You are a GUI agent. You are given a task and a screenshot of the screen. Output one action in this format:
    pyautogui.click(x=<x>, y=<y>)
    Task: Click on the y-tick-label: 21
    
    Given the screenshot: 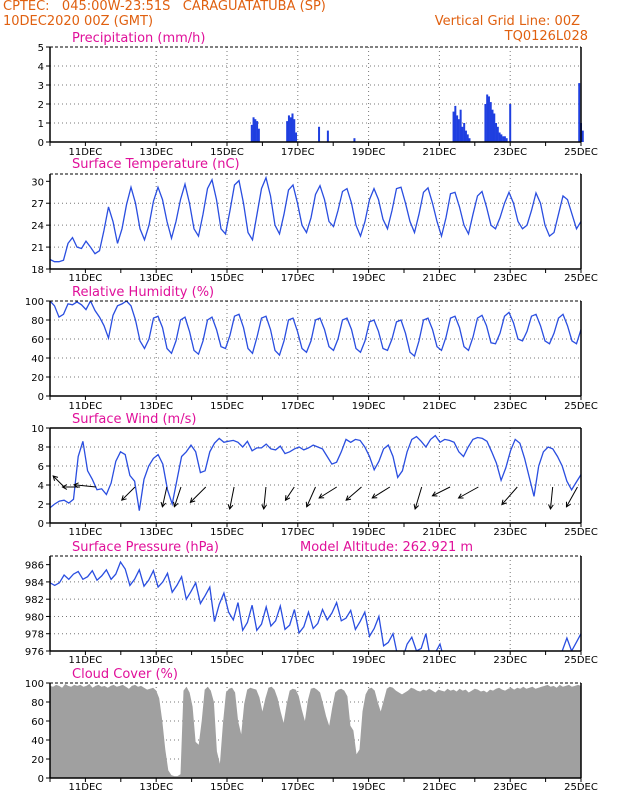 What is the action you would take?
    pyautogui.click(x=37, y=248)
    